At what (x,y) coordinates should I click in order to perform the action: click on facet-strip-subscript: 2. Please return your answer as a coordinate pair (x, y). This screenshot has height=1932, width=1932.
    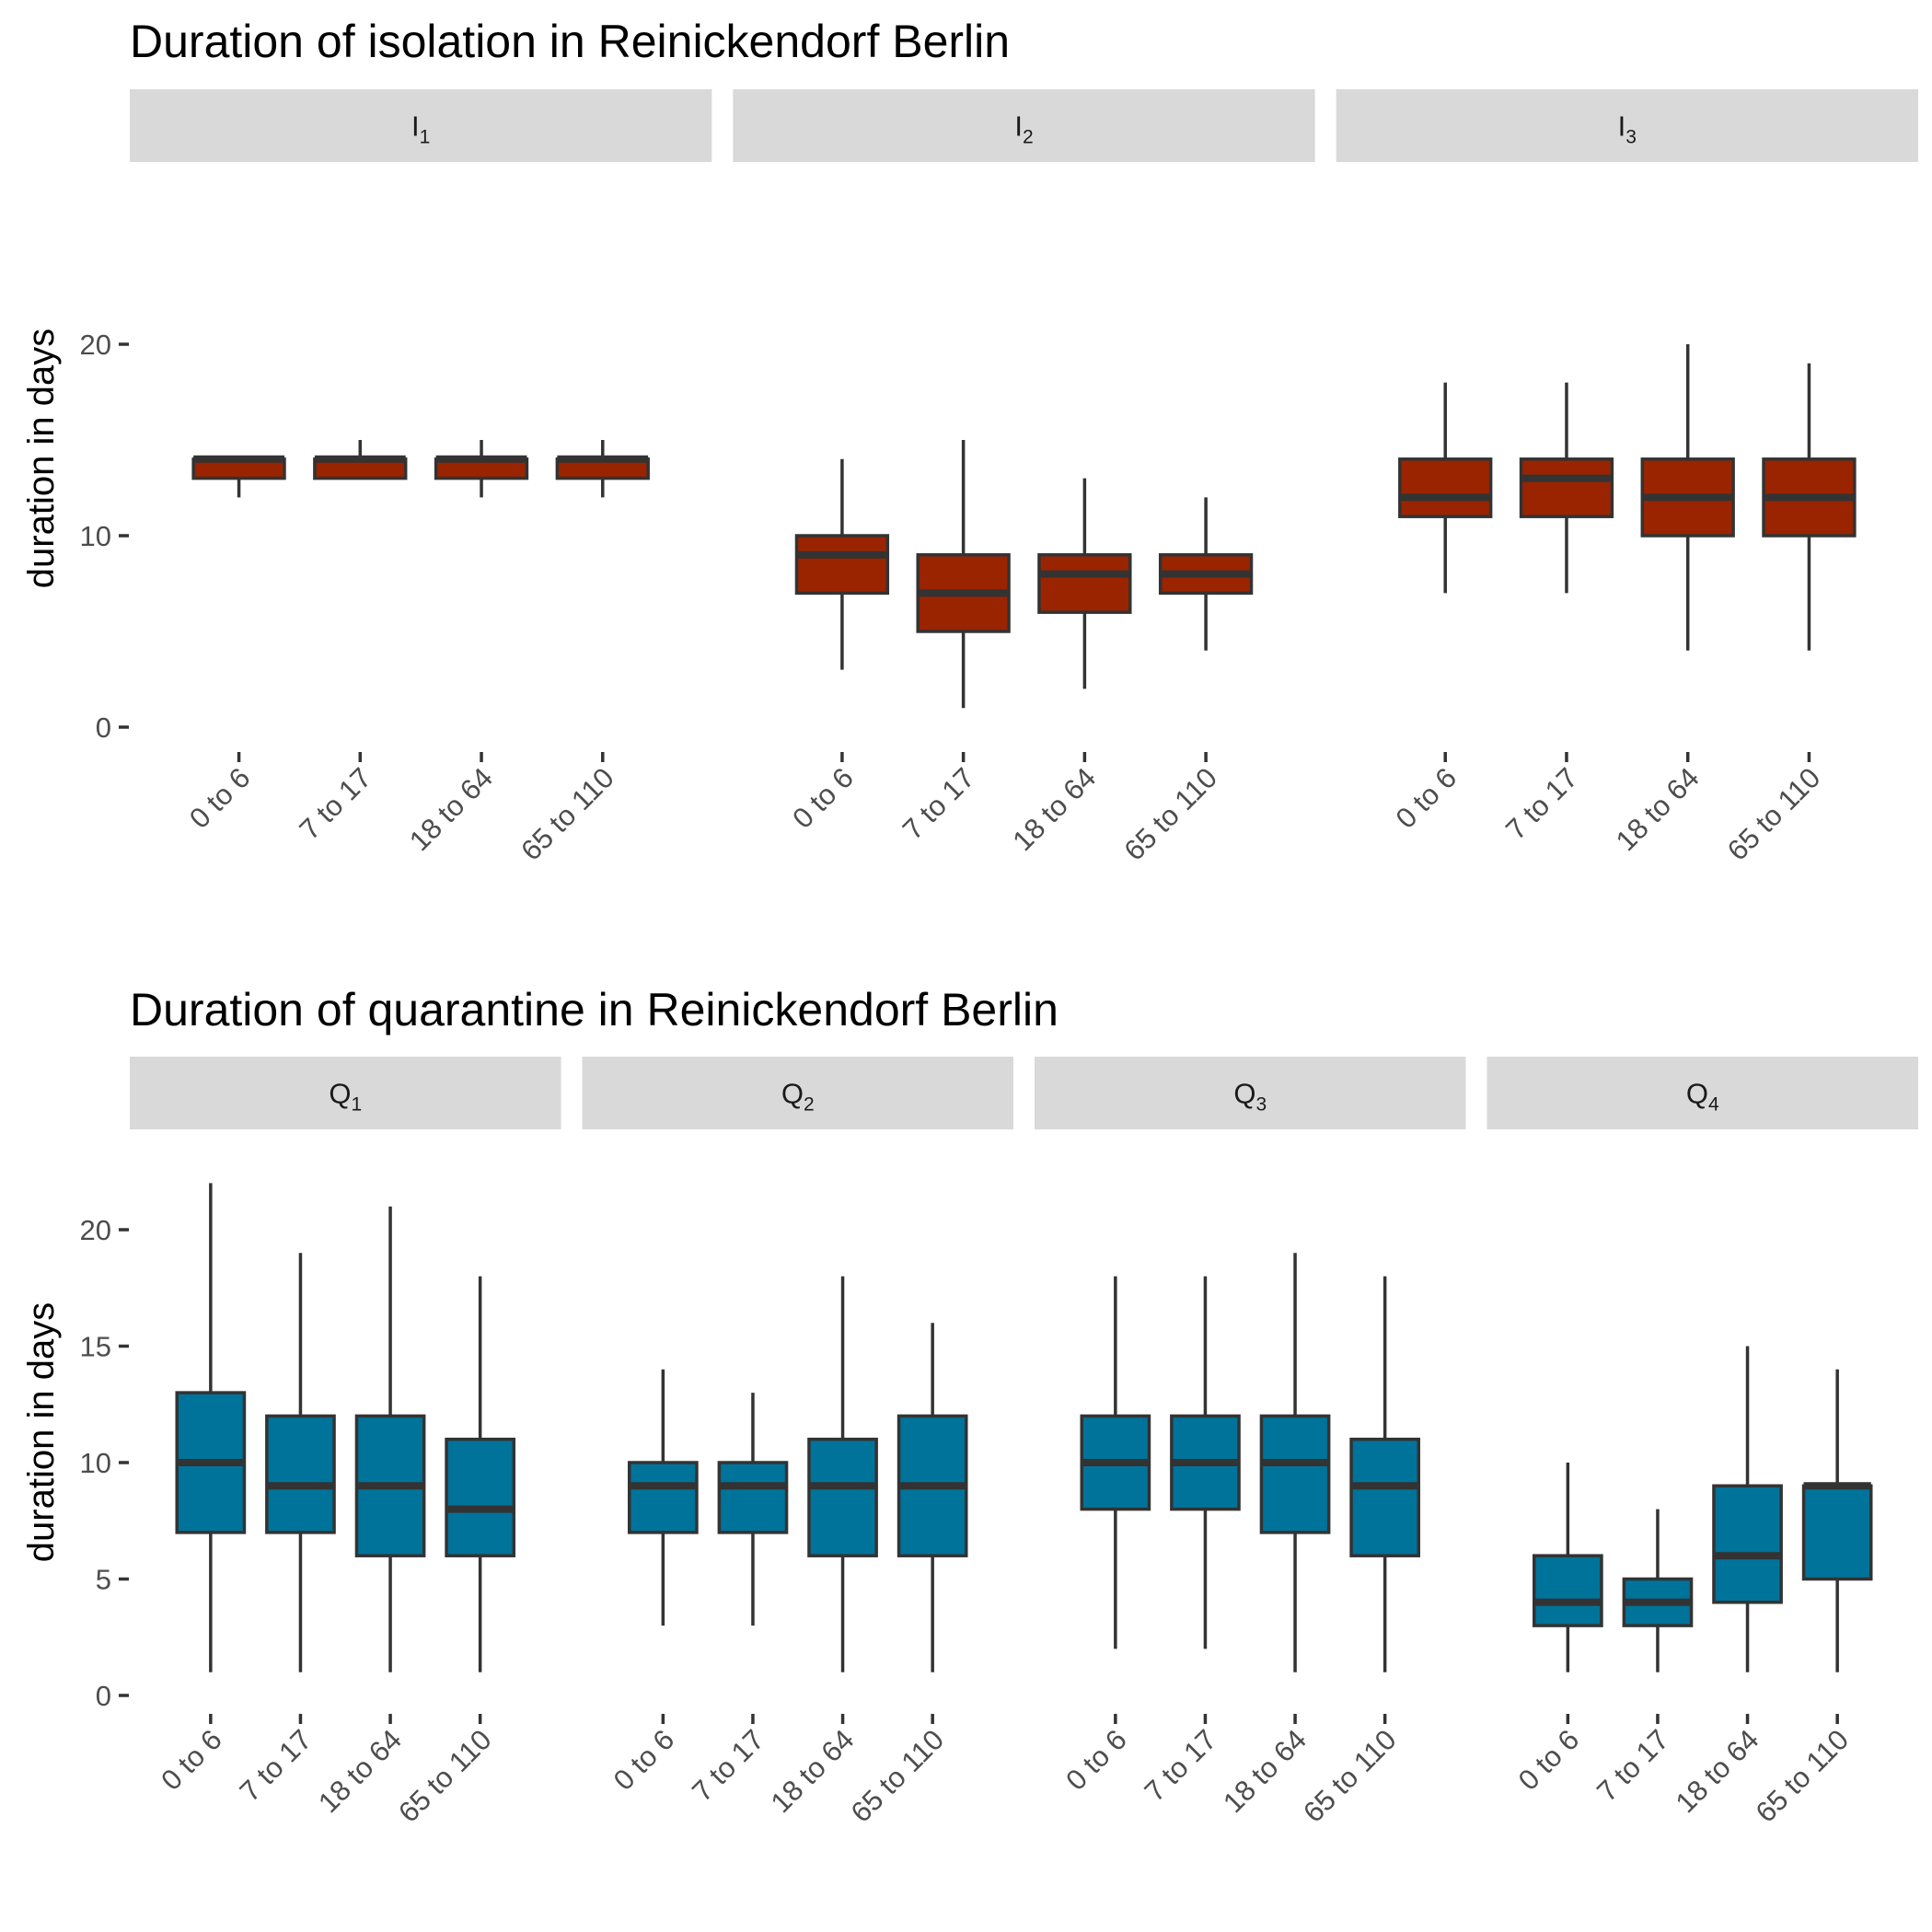
    Looking at the image, I should click on (810, 1105).